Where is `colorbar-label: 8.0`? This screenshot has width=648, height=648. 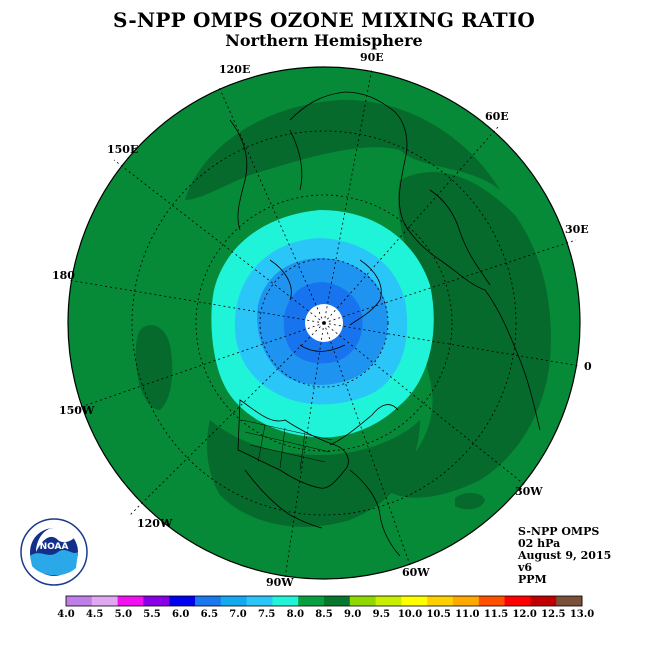 colorbar-label: 8.0 is located at coordinates (295, 614).